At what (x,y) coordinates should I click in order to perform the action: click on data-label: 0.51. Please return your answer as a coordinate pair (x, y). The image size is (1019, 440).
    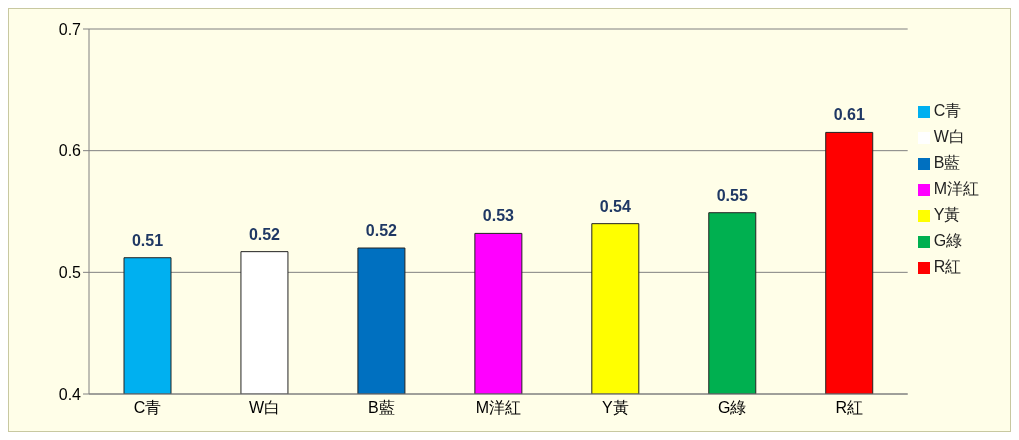
    Looking at the image, I should click on (147, 240).